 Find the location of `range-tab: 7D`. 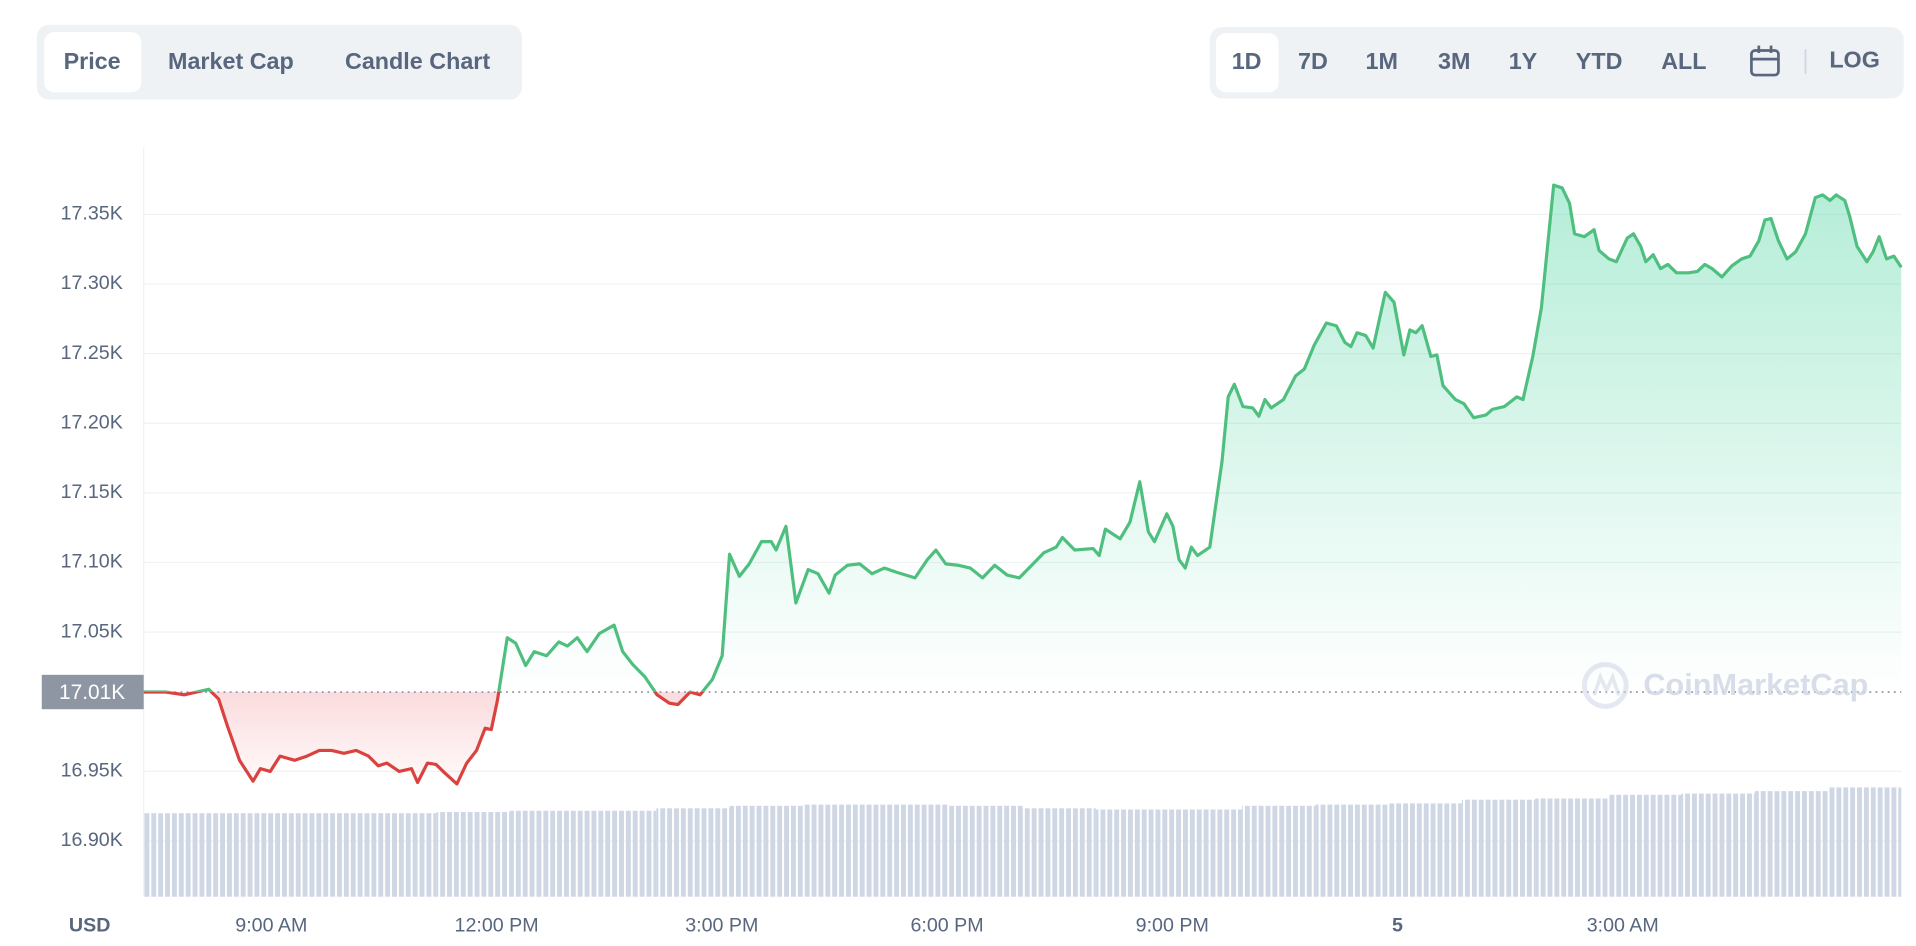

range-tab: 7D is located at coordinates (1313, 61).